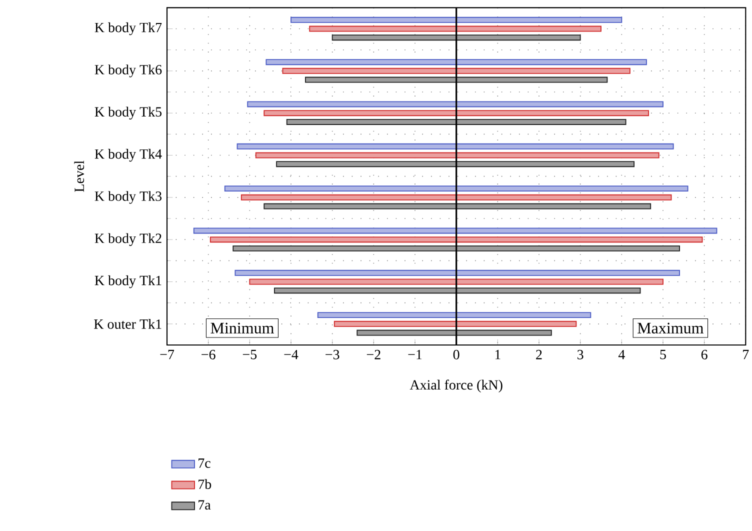  What do you see at coordinates (621, 355) in the screenshot?
I see `x-tick-label: 4` at bounding box center [621, 355].